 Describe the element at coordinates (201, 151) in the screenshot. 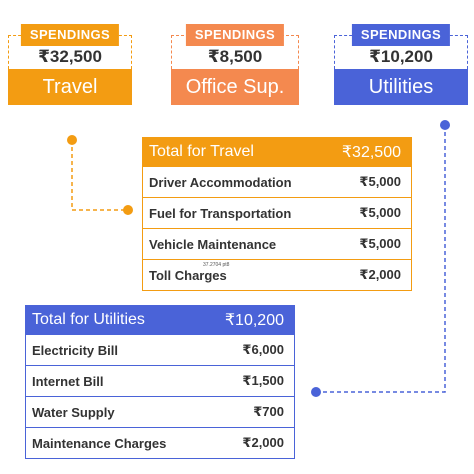

I see `travel-table-title: Total for Travel` at that location.